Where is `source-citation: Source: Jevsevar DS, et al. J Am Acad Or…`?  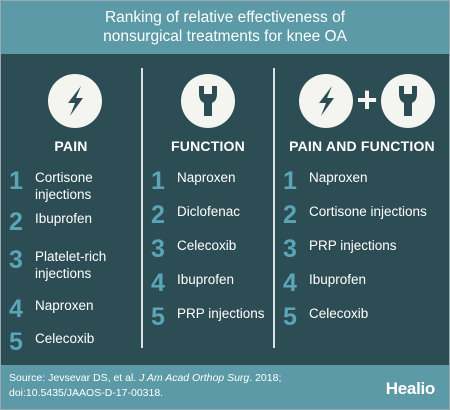
source-citation: Source: Jevsevar DS, et al. J Am Acad Or… is located at coordinates (174, 386).